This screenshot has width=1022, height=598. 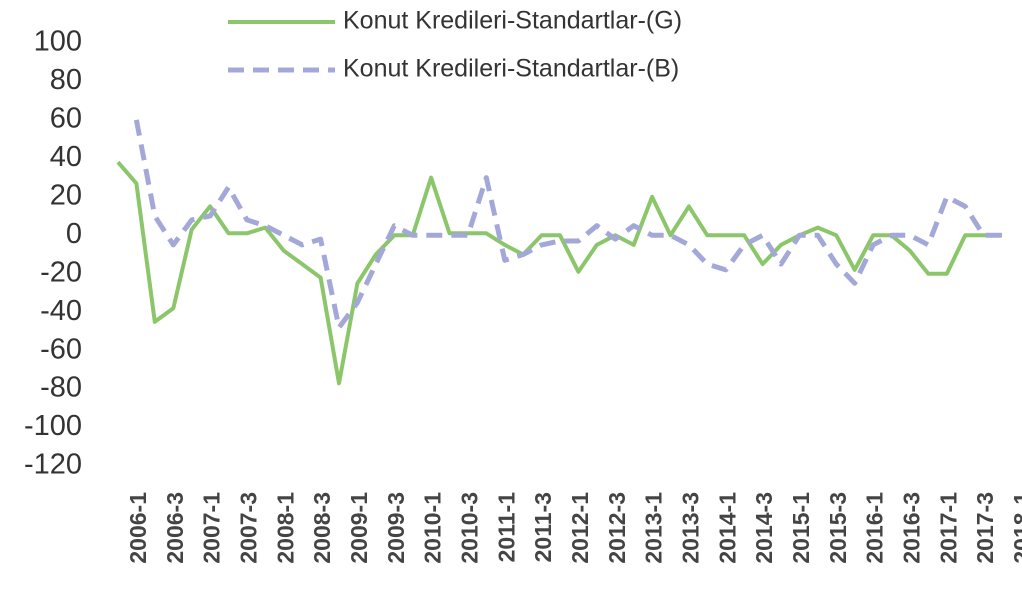 I want to click on x-tick-label: 2010-1, so click(x=433, y=528).